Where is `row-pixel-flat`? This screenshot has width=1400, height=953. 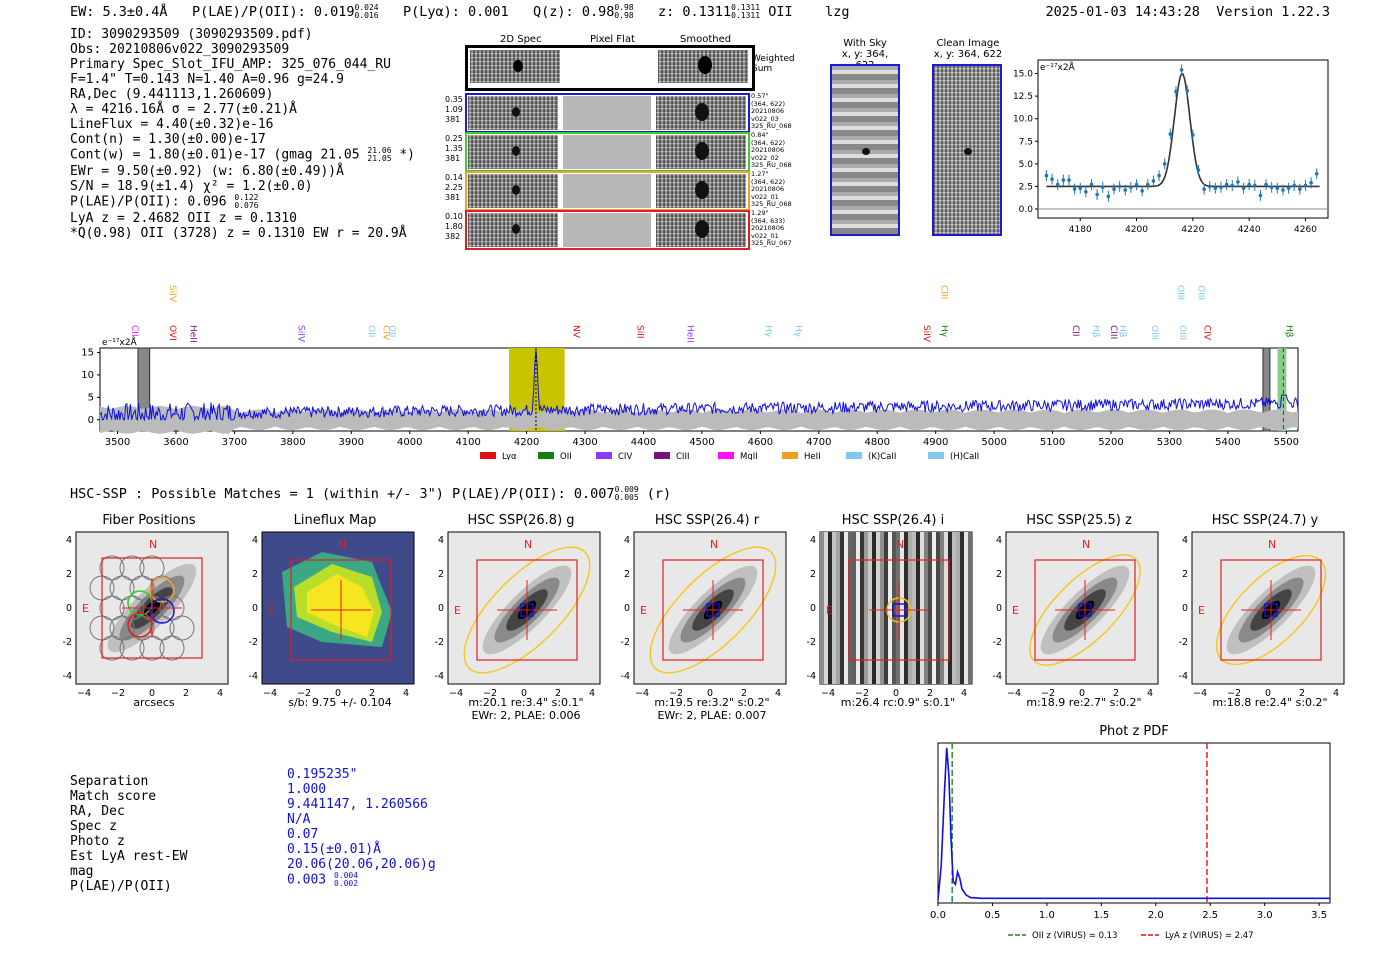
row-pixel-flat is located at coordinates (607, 191).